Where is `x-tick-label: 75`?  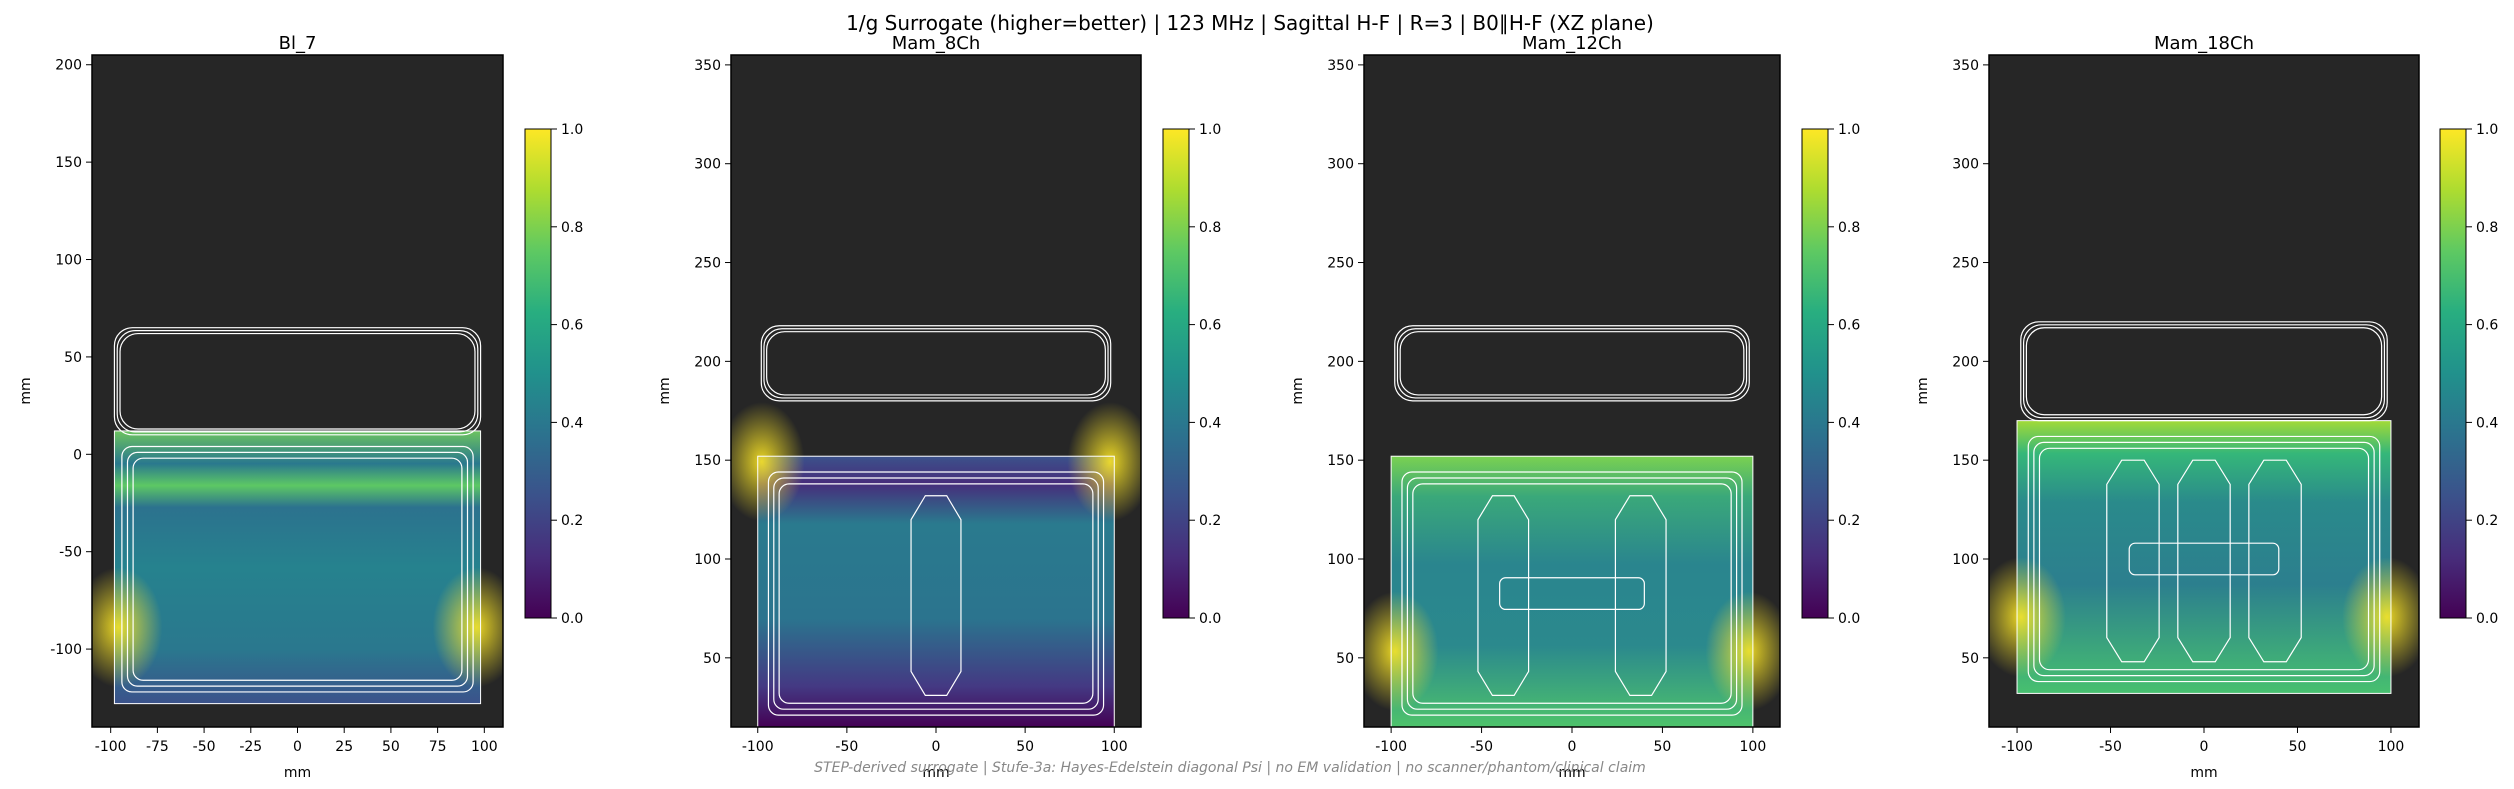
x-tick-label: 75 is located at coordinates (438, 747).